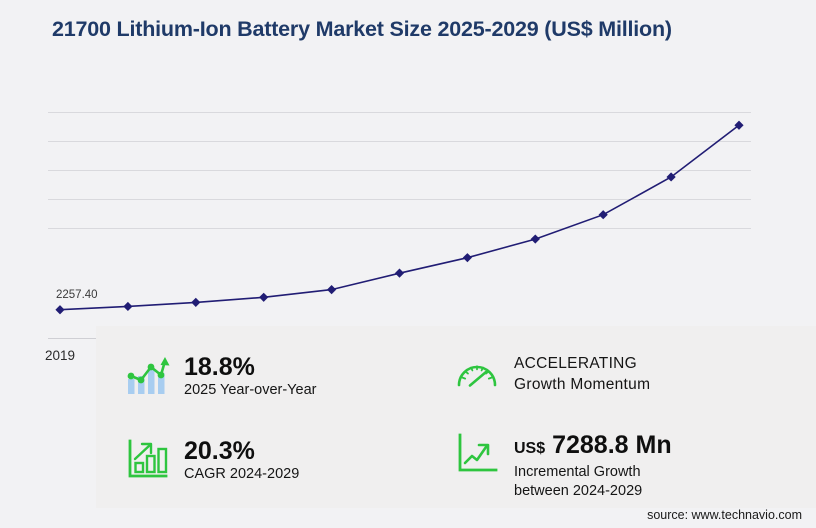 The height and width of the screenshot is (528, 816). I want to click on stat-currency-unit: US$, so click(530, 448).